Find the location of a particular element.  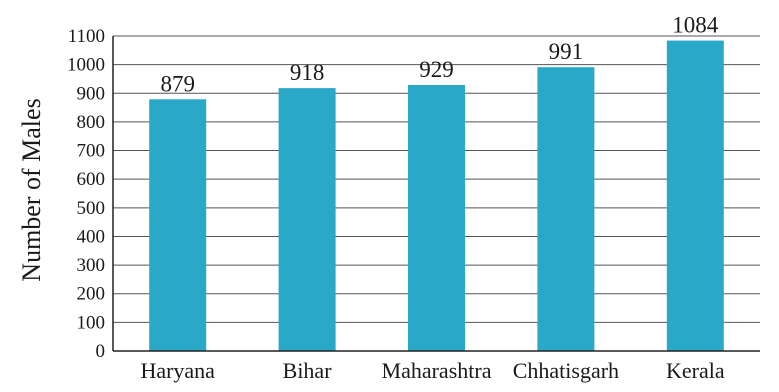

y-tick-label: 900 is located at coordinates (91, 93).